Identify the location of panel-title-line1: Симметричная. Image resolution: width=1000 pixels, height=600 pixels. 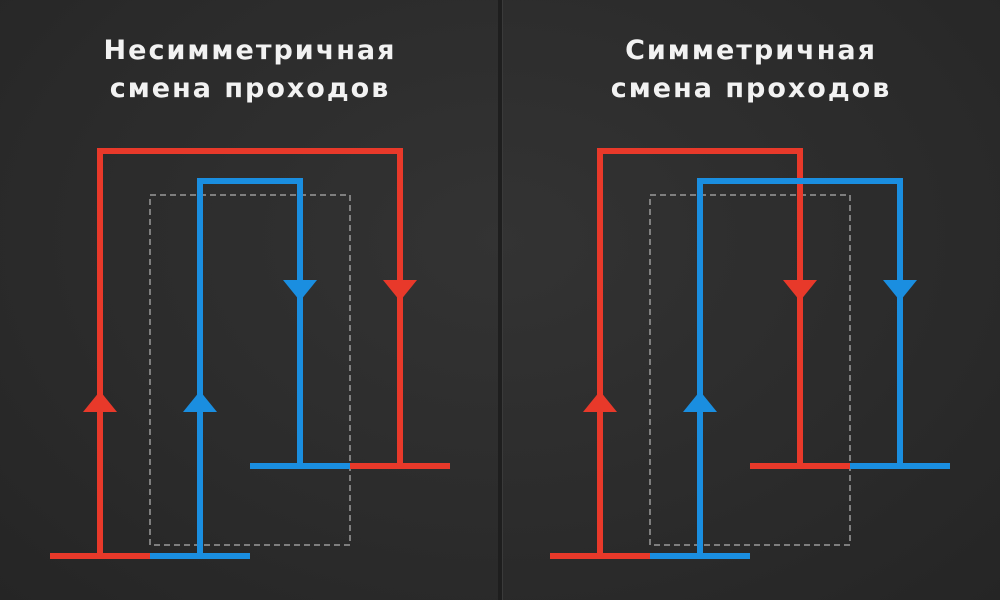
(751, 50).